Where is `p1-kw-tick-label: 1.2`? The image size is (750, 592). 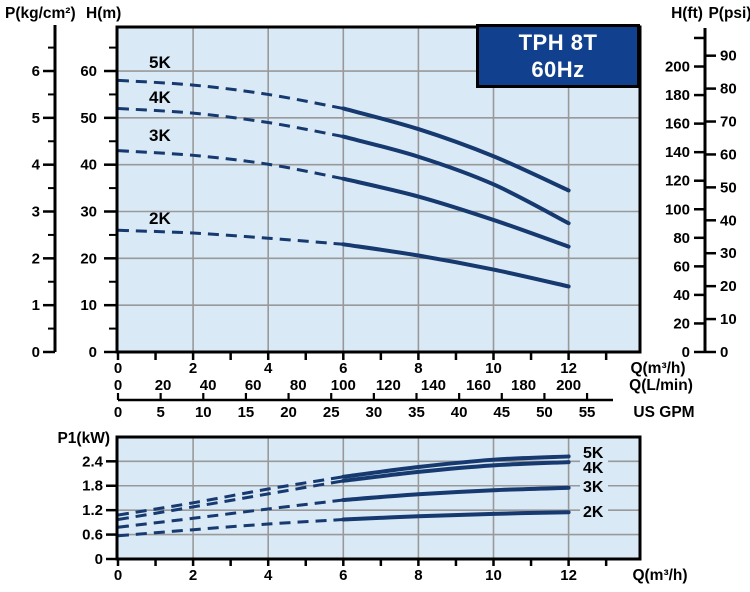
p1-kw-tick-label: 1.2 is located at coordinates (92, 510).